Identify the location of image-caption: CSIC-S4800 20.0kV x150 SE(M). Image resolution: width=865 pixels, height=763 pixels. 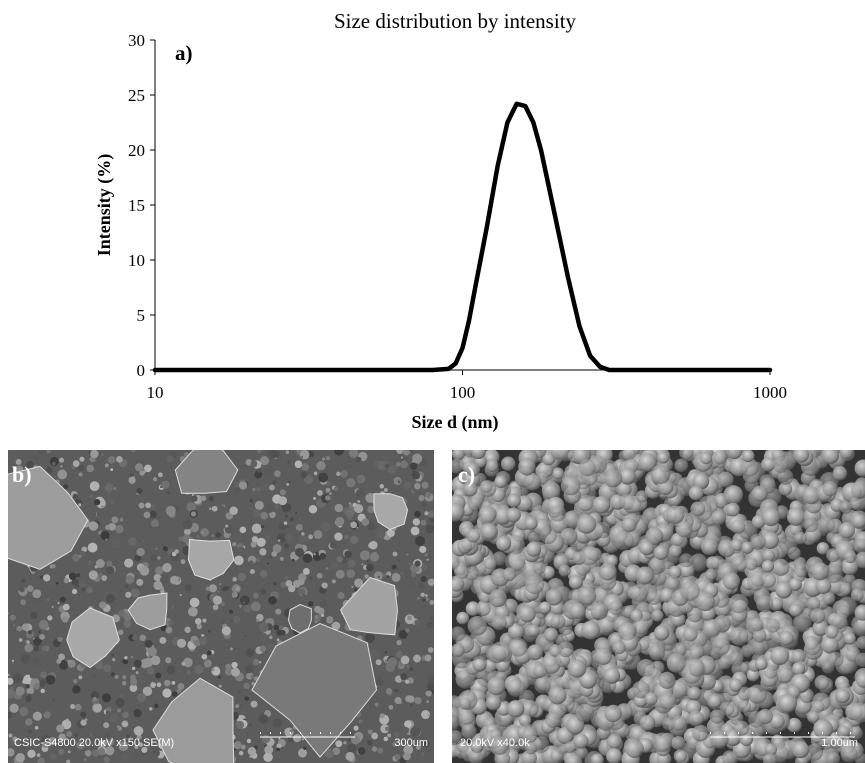
(94, 743).